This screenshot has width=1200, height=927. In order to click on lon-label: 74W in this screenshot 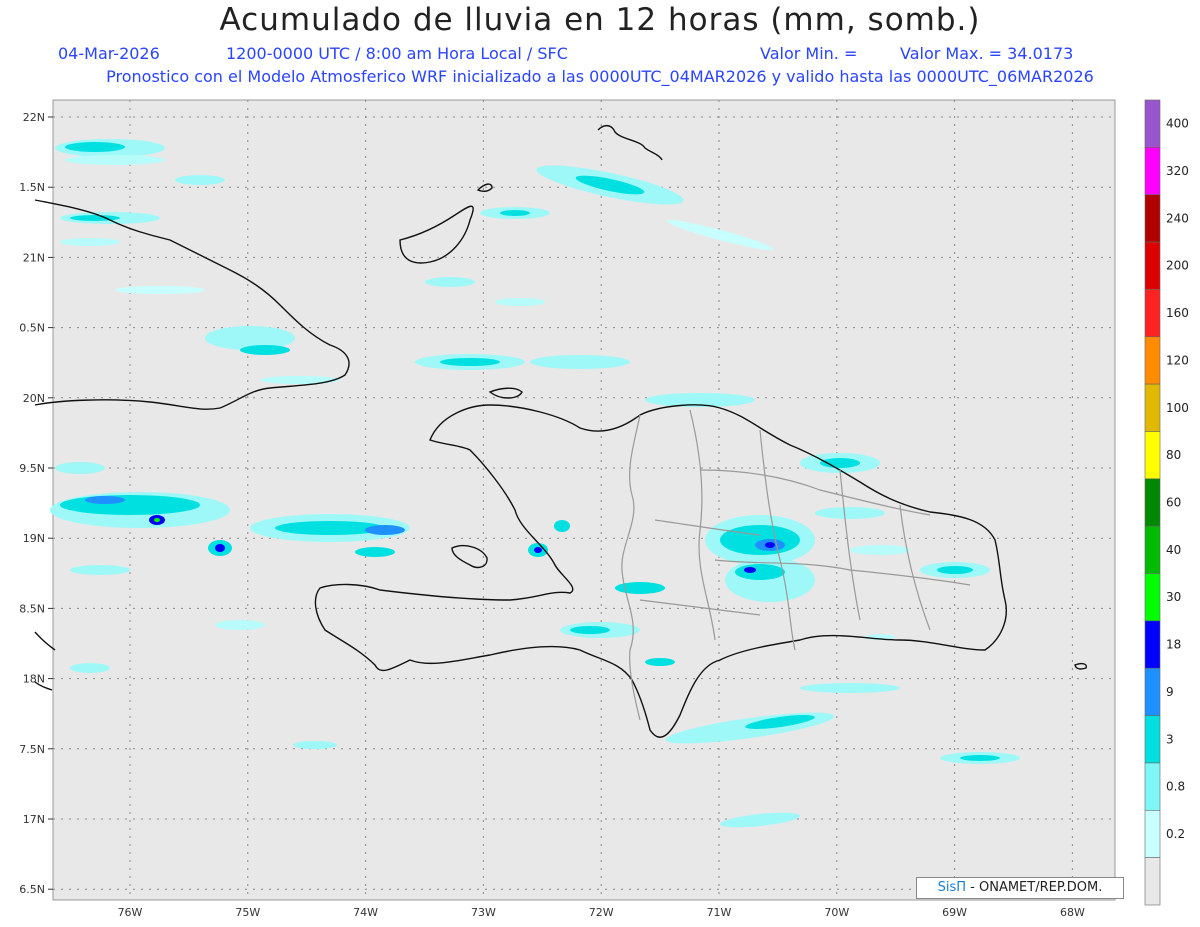, I will do `click(365, 912)`.